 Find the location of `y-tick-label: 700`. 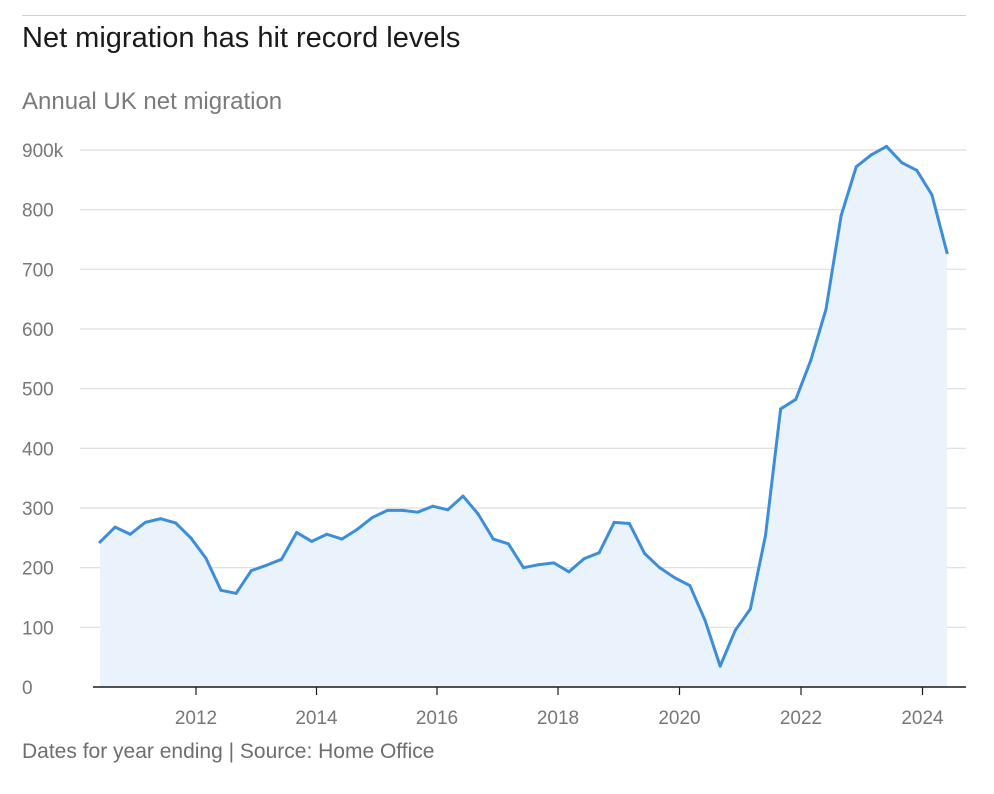

y-tick-label: 700 is located at coordinates (38, 270).